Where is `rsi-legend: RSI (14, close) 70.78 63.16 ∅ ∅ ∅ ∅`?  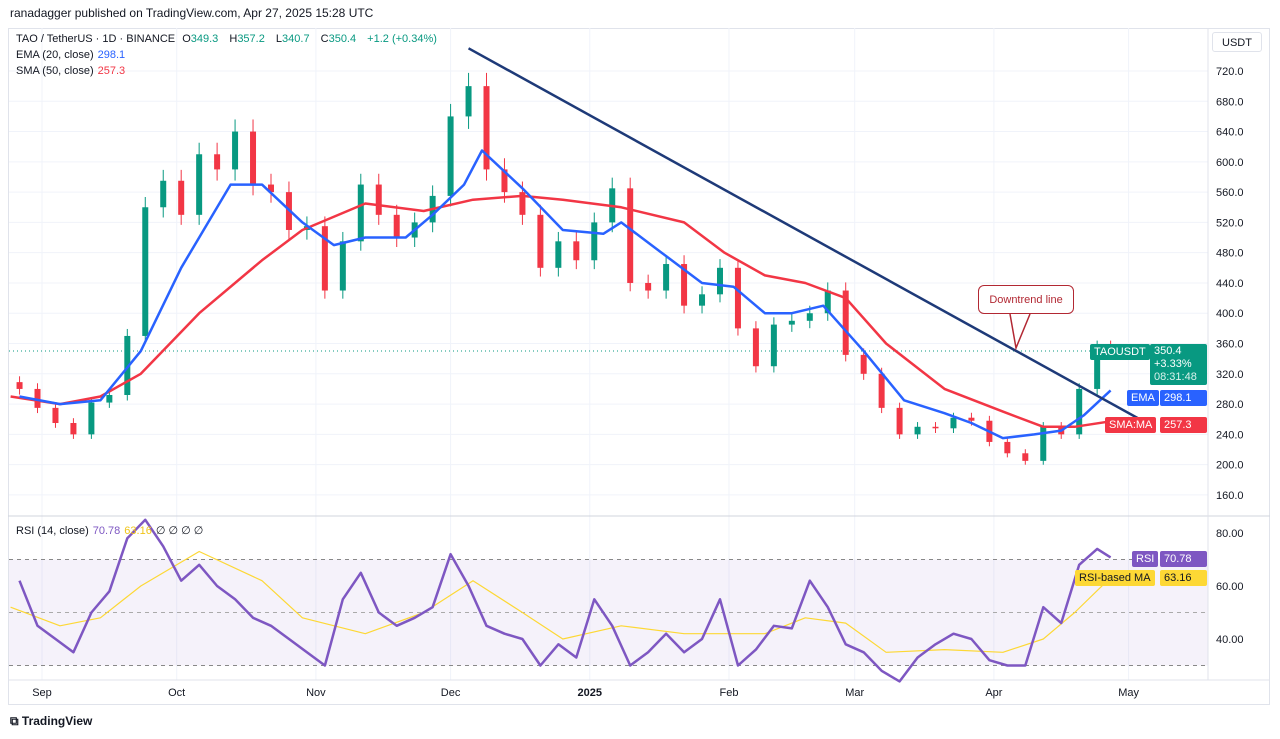
rsi-legend: RSI (14, close) 70.78 63.16 ∅ ∅ ∅ ∅ is located at coordinates (111, 530).